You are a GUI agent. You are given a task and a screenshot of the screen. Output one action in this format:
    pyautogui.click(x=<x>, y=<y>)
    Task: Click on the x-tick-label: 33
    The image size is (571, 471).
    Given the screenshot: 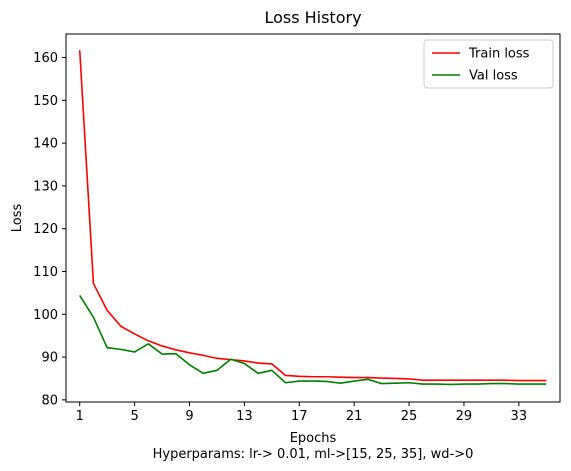 What is the action you would take?
    pyautogui.click(x=519, y=416)
    